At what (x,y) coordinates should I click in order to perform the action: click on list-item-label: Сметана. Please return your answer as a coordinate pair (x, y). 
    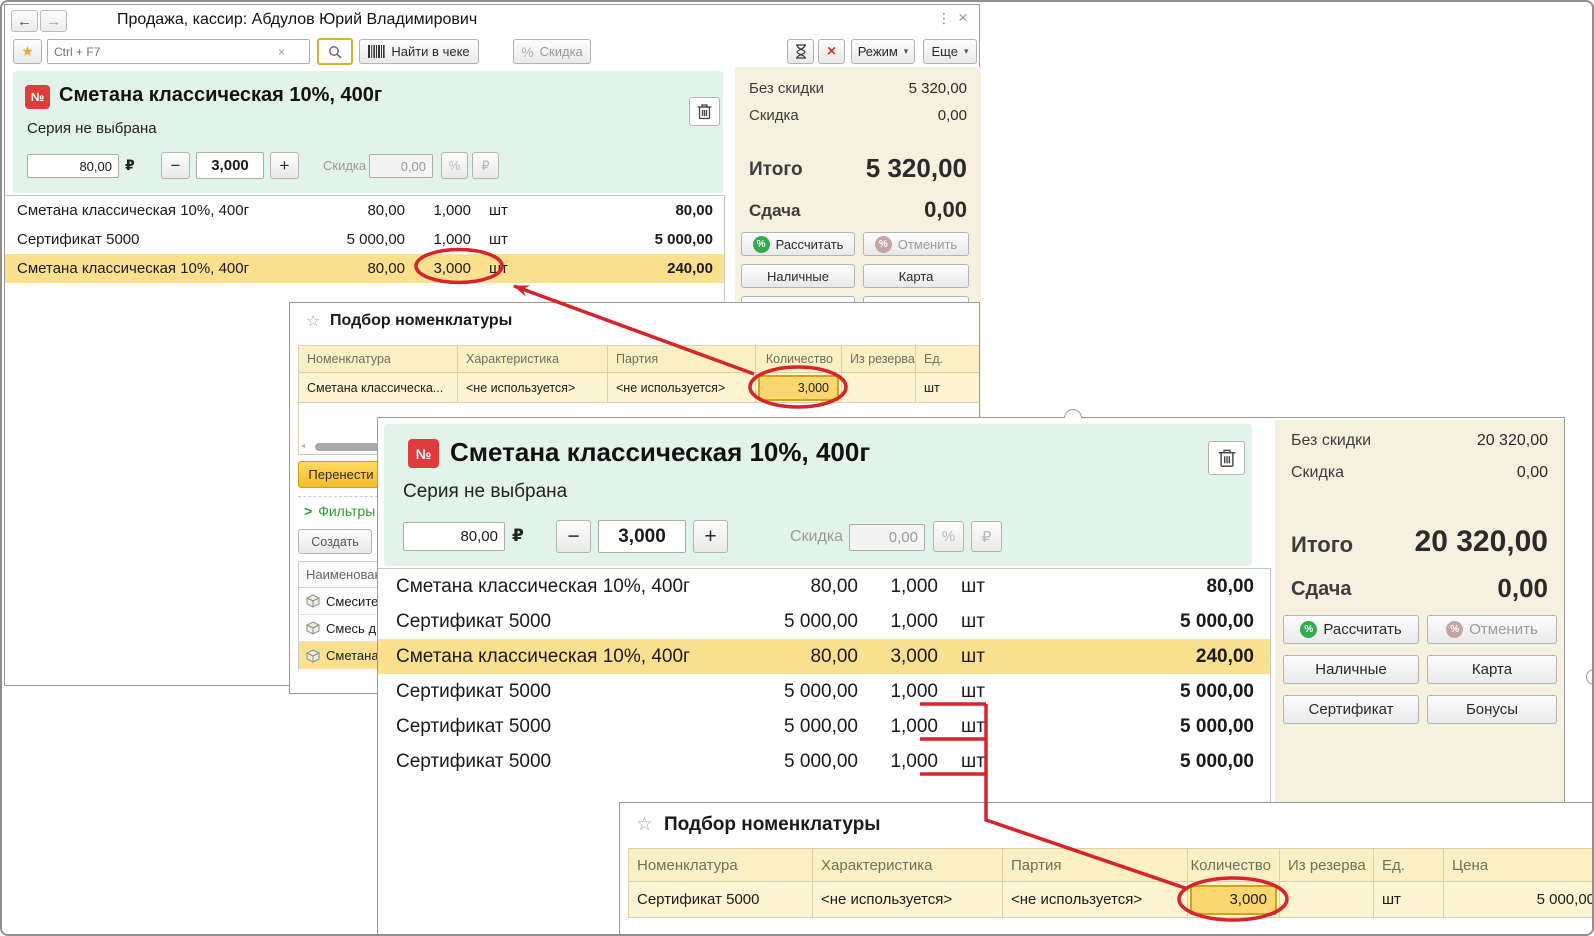
    Looking at the image, I should click on (352, 655).